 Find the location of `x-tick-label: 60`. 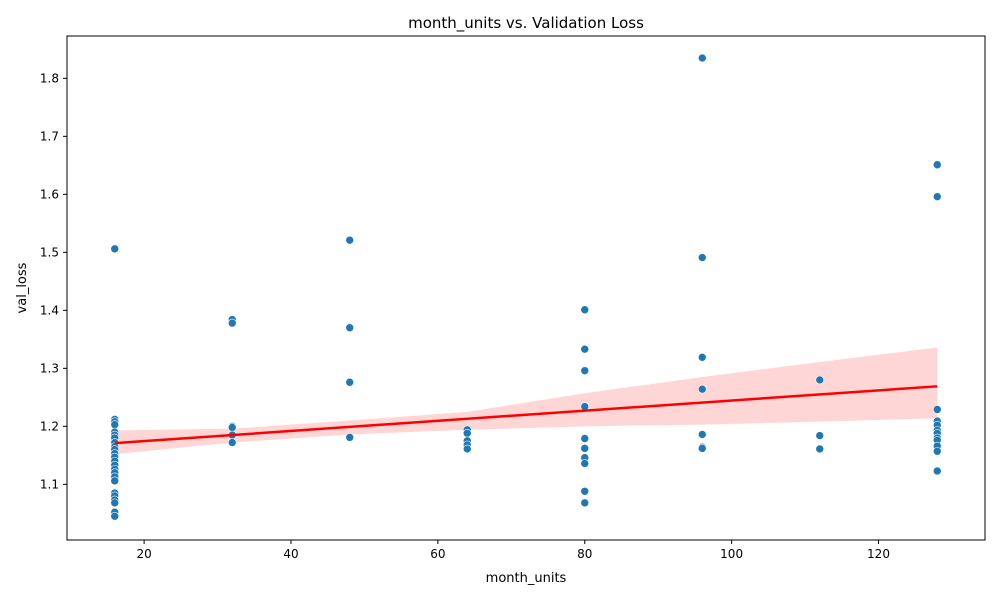

x-tick-label: 60 is located at coordinates (437, 554).